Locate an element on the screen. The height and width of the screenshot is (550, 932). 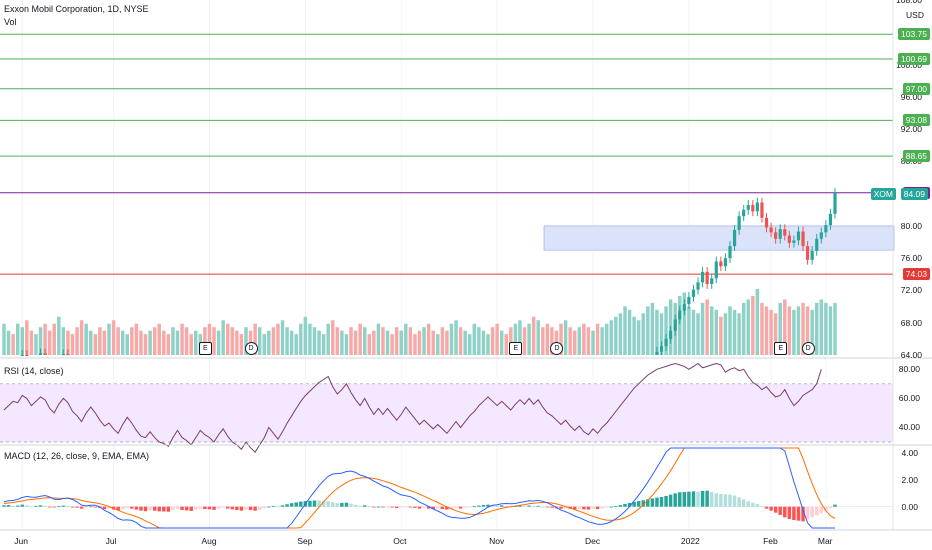
symbol-tag: XOM is located at coordinates (883, 194).